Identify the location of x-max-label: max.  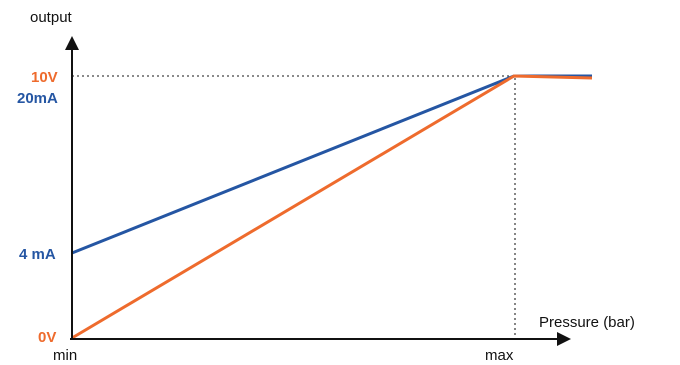
(499, 355).